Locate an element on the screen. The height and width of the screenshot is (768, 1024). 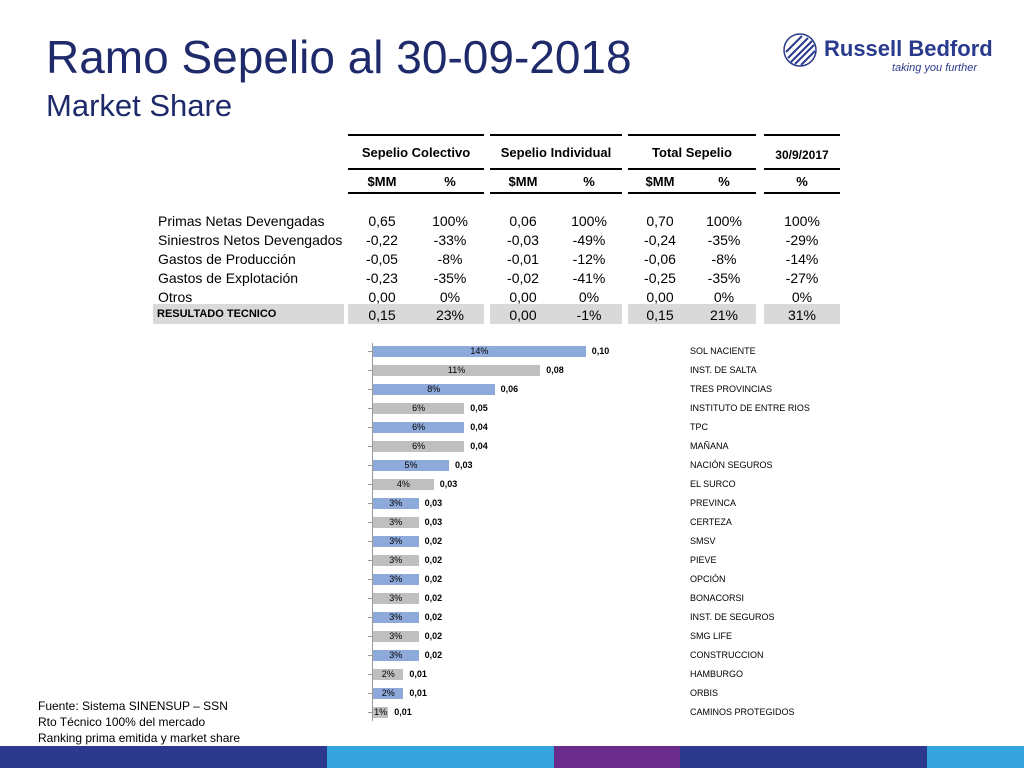
bar-category-label: MAÑANA is located at coordinates (709, 446).